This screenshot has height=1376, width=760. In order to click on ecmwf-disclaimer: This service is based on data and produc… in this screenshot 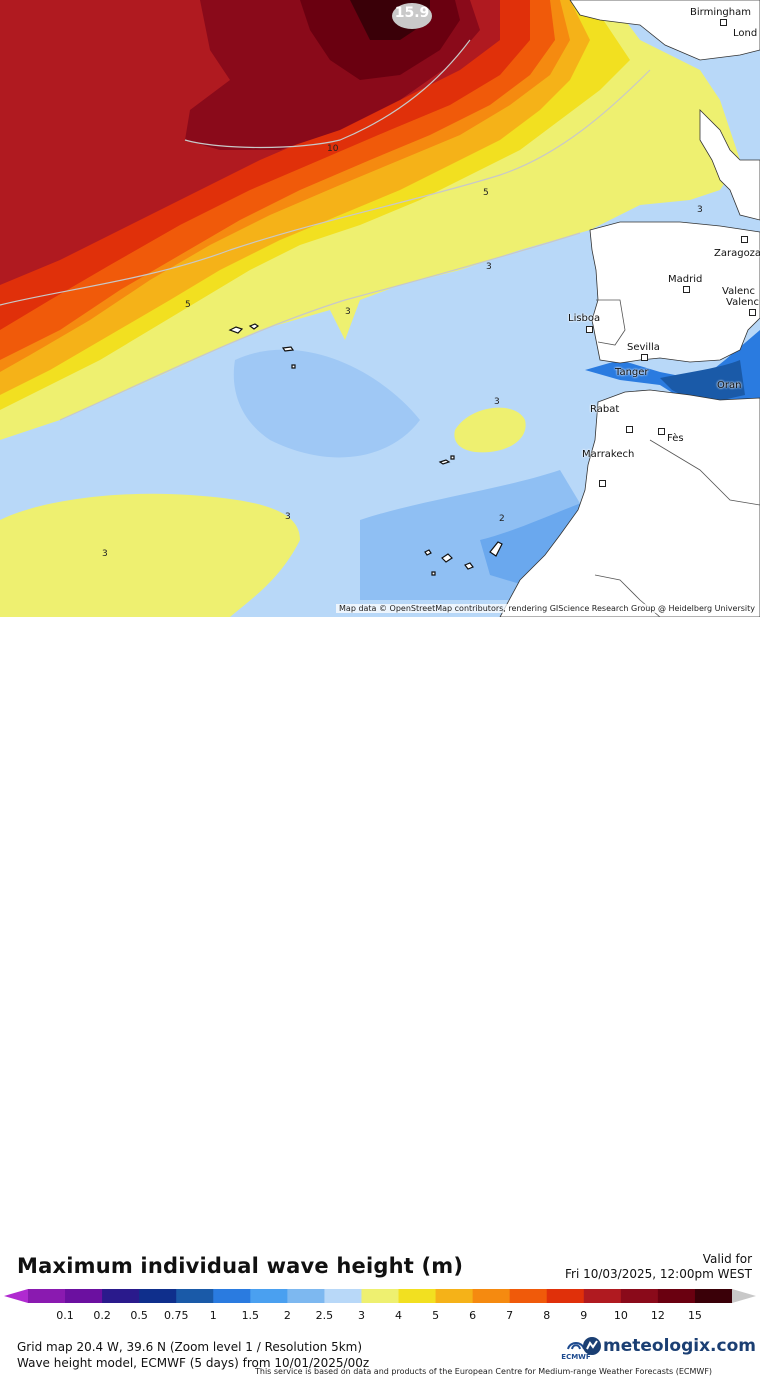, I will do `click(484, 1371)`.